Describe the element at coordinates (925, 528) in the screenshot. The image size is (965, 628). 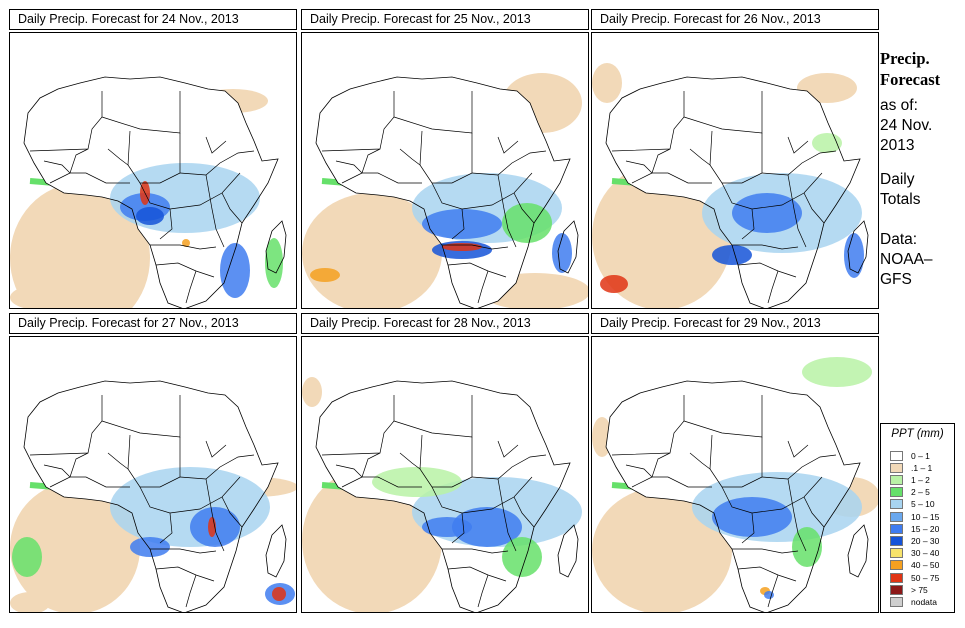
I see `legend-label: 15 – 20` at that location.